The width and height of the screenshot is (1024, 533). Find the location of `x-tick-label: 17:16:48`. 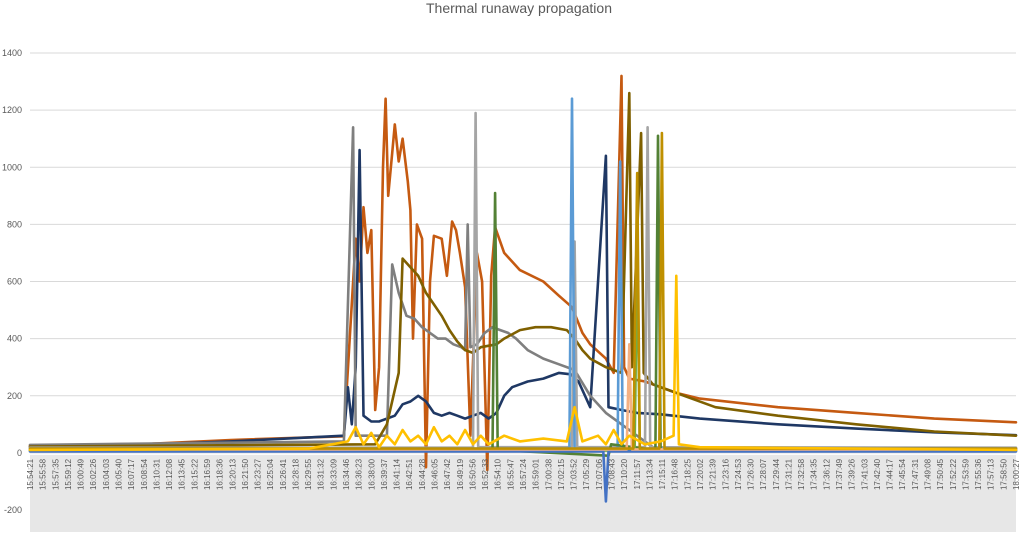

x-tick-label: 17:16:48 is located at coordinates (675, 474).